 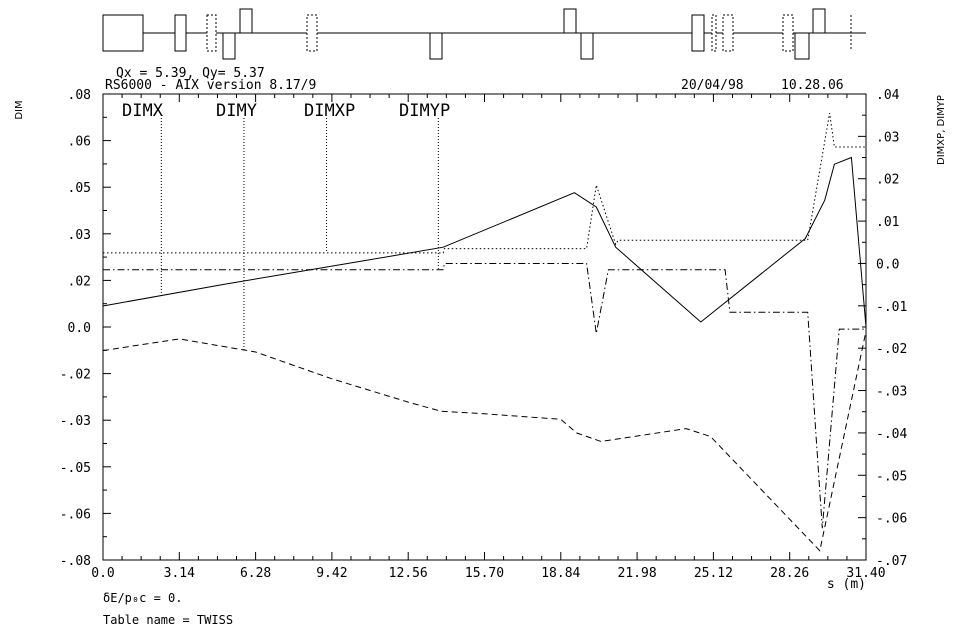 What do you see at coordinates (179, 573) in the screenshot?
I see `x-tick-label: 3.14` at bounding box center [179, 573].